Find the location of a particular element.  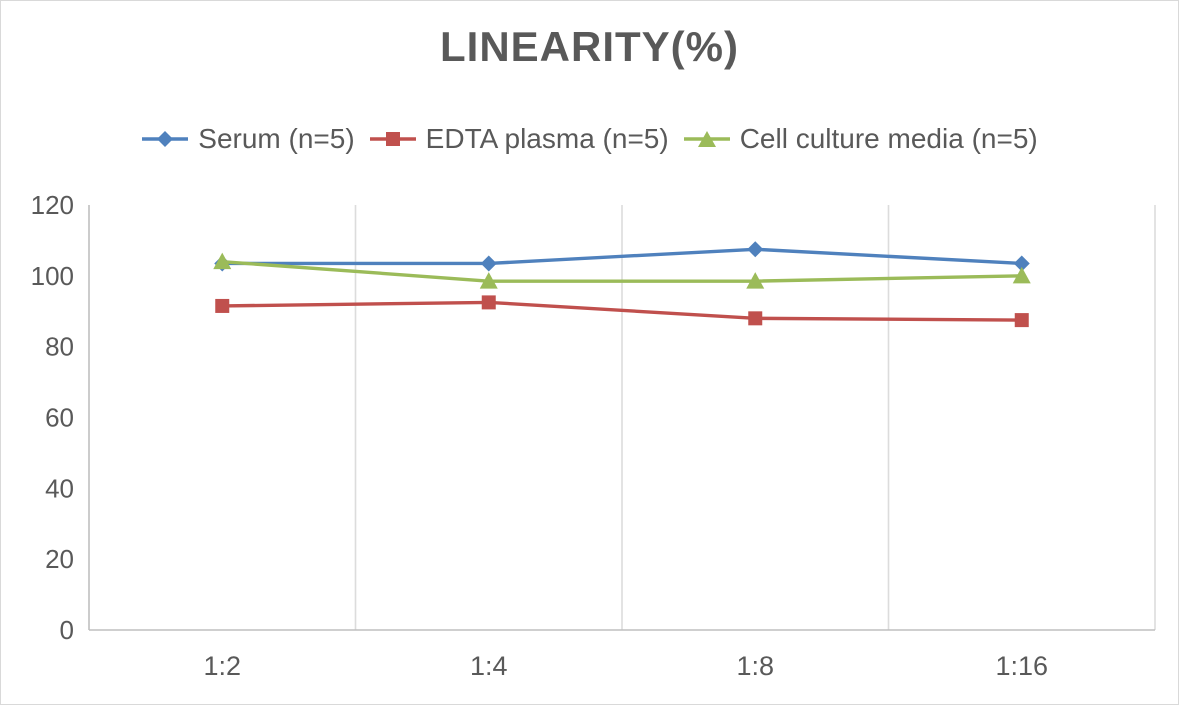

edta-line-square-icon is located at coordinates (392, 139).